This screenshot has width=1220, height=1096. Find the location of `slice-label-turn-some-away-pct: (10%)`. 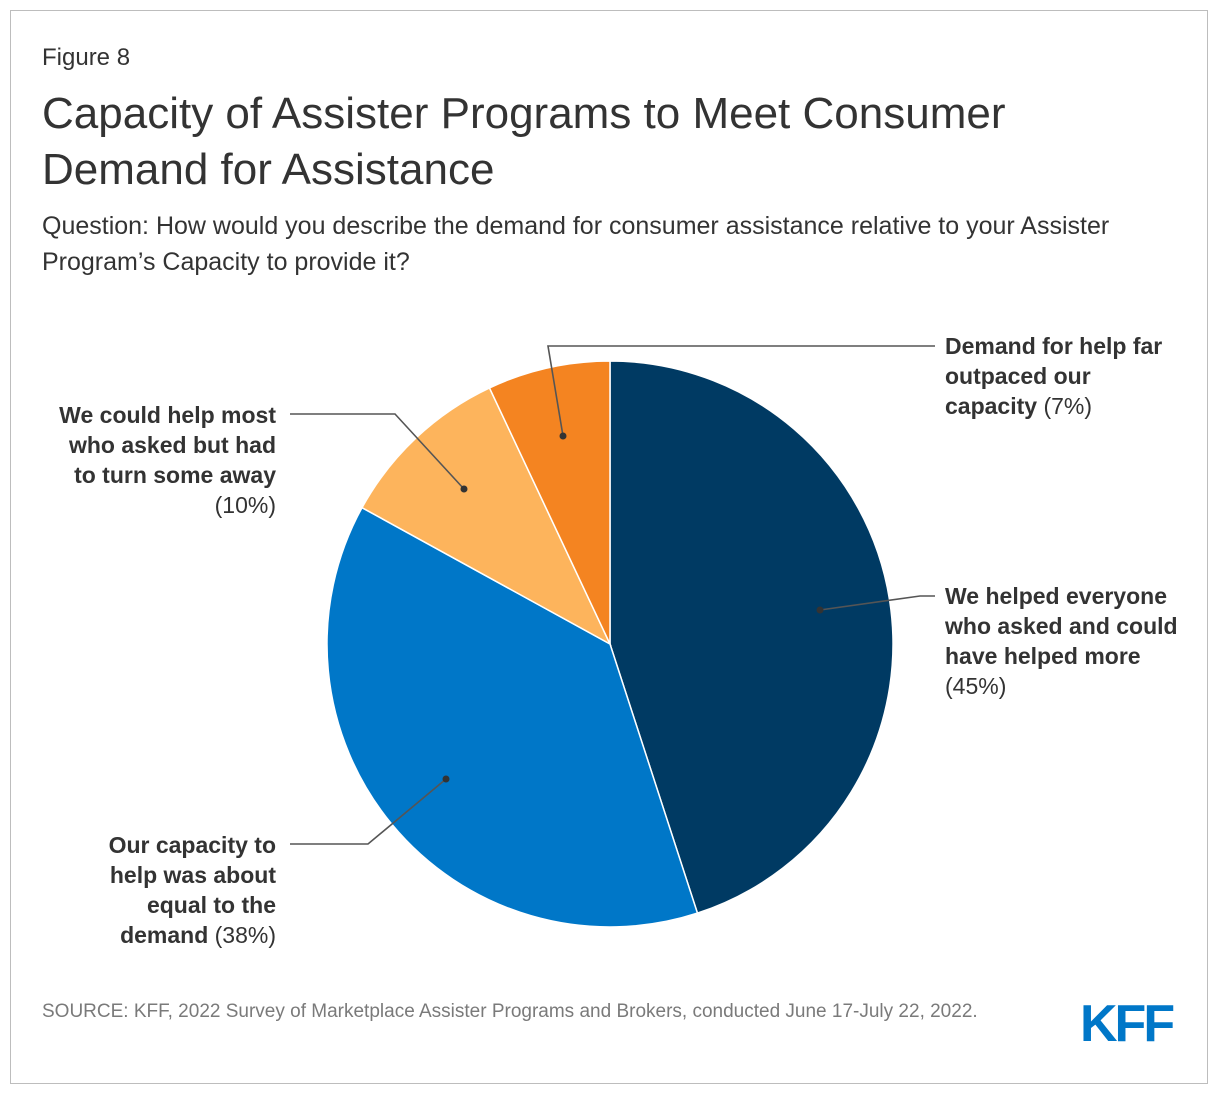

slice-label-turn-some-away-pct: (10%) is located at coordinates (245, 505).